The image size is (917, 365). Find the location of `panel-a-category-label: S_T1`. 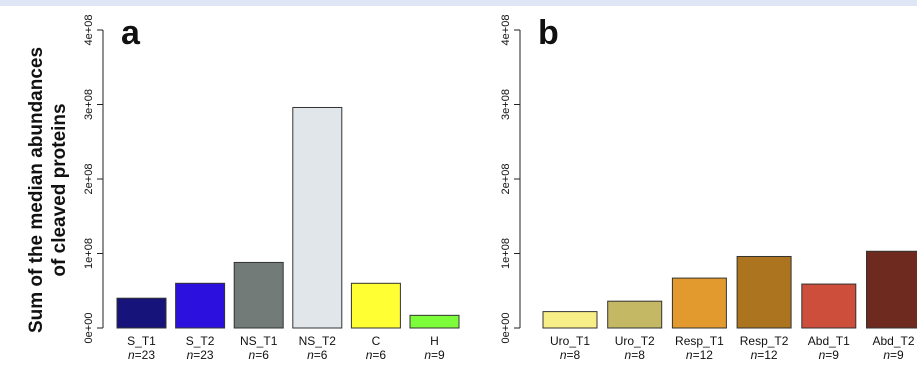

panel-a-category-label: S_T1 is located at coordinates (141, 341).